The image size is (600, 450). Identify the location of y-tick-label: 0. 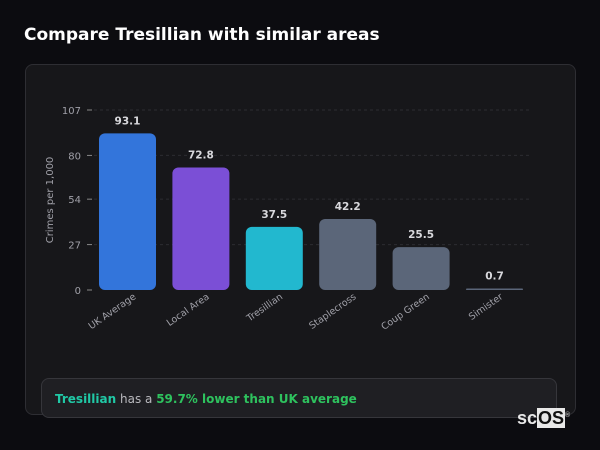
(78, 291).